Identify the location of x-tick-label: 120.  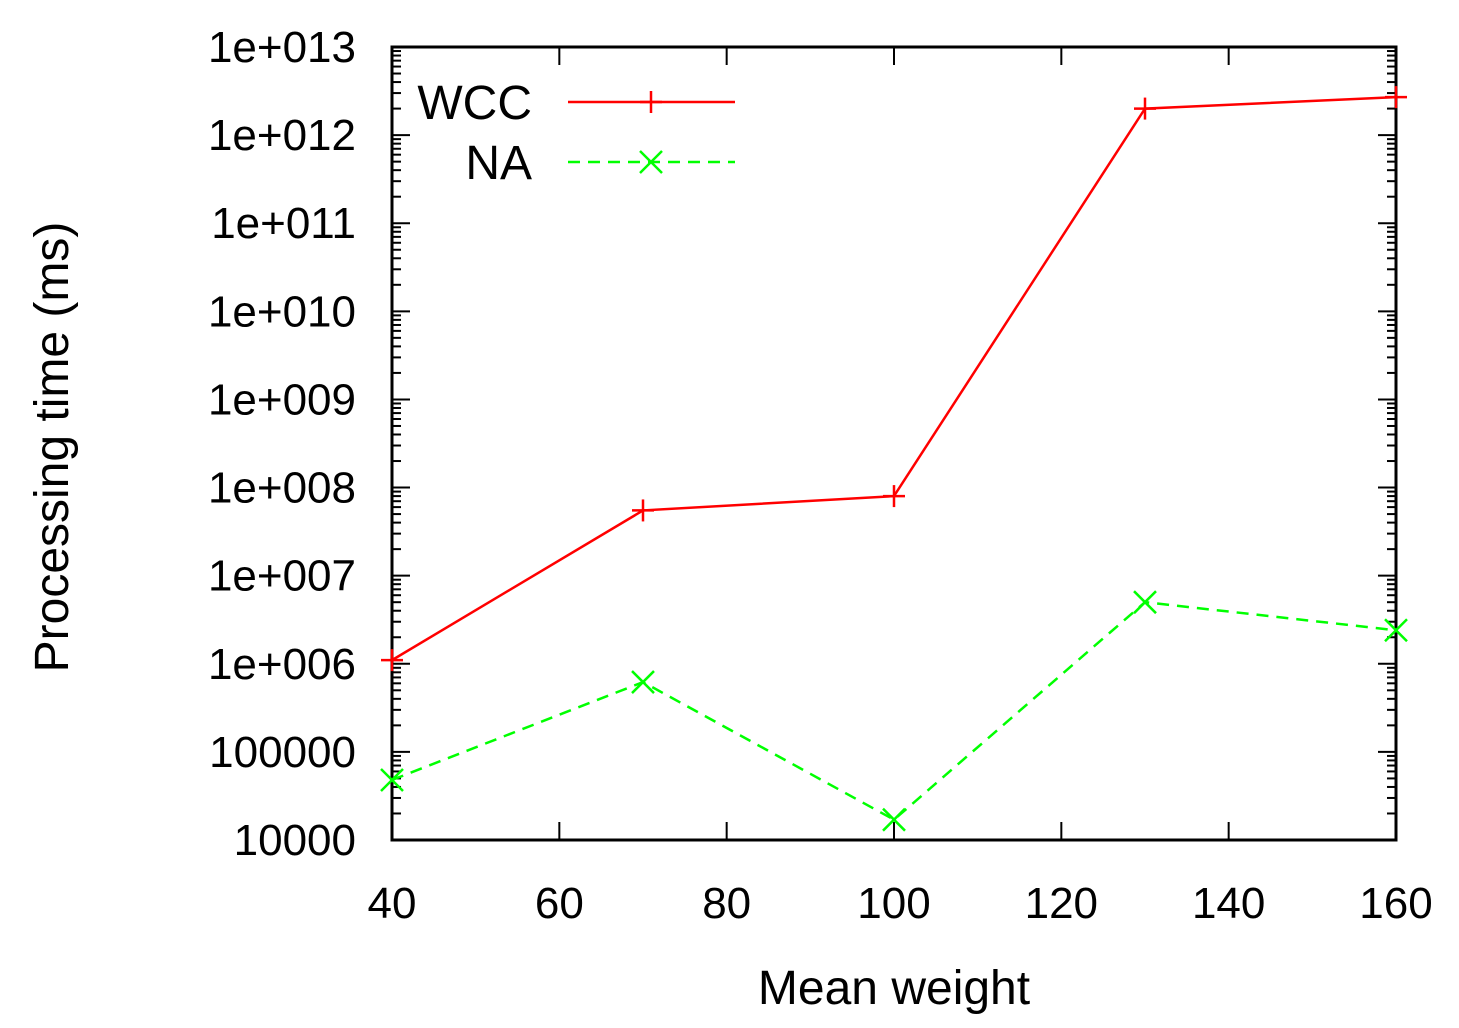
(1061, 903).